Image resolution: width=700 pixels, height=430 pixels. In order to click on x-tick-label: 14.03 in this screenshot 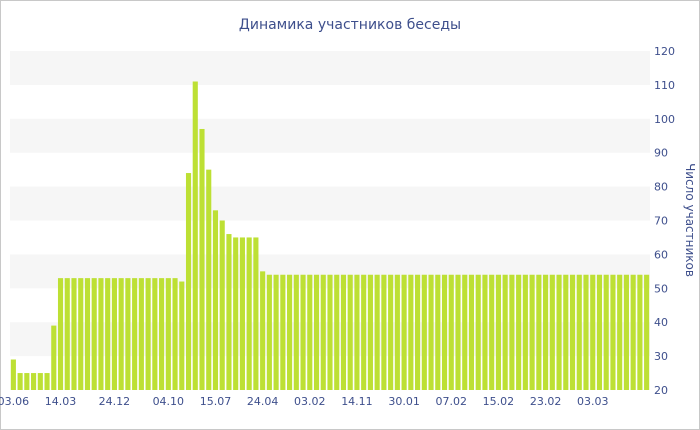, I will do `click(61, 401)`.